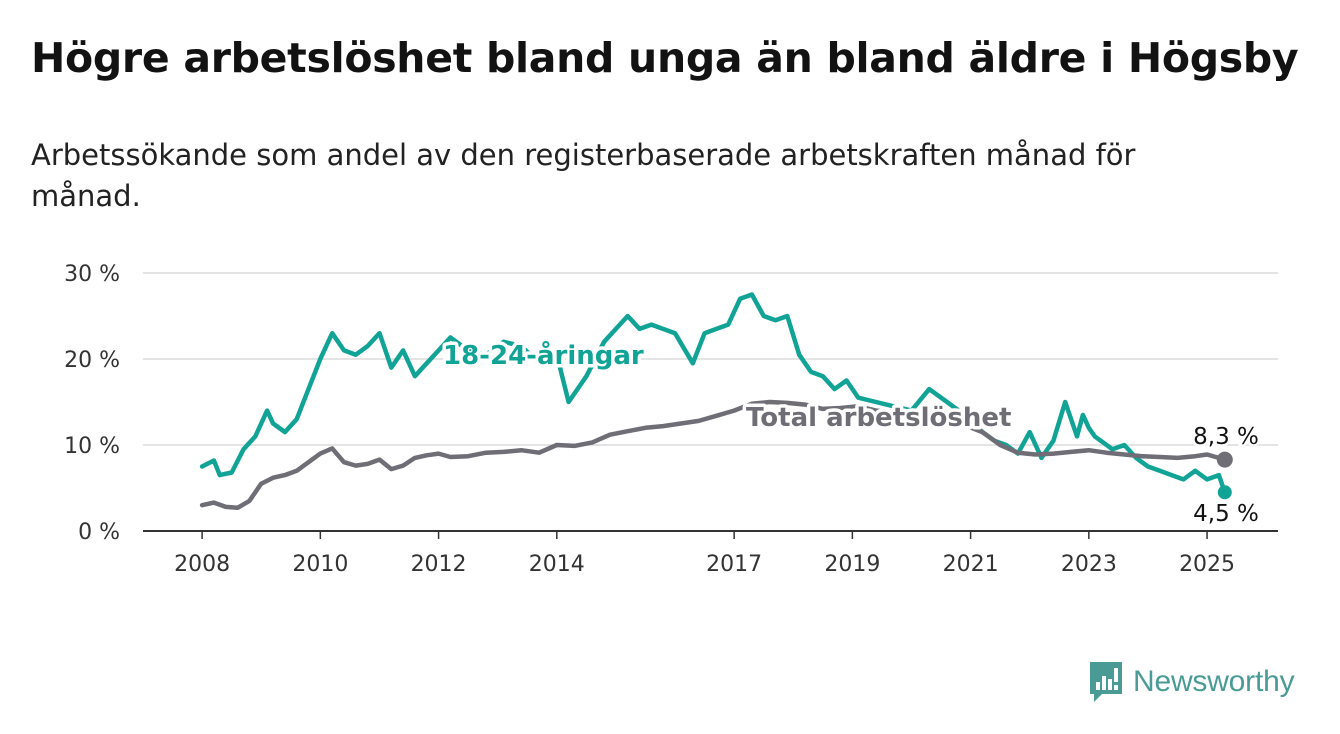 Image resolution: width=1340 pixels, height=734 pixels. I want to click on y-tick-label: 20 %, so click(92, 360).